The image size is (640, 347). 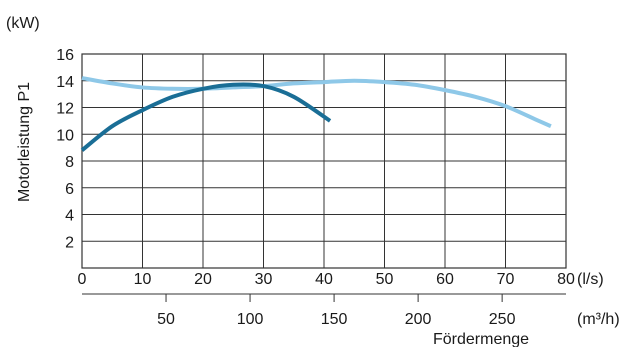 What do you see at coordinates (385, 279) in the screenshot?
I see `x-tick-label: 50` at bounding box center [385, 279].